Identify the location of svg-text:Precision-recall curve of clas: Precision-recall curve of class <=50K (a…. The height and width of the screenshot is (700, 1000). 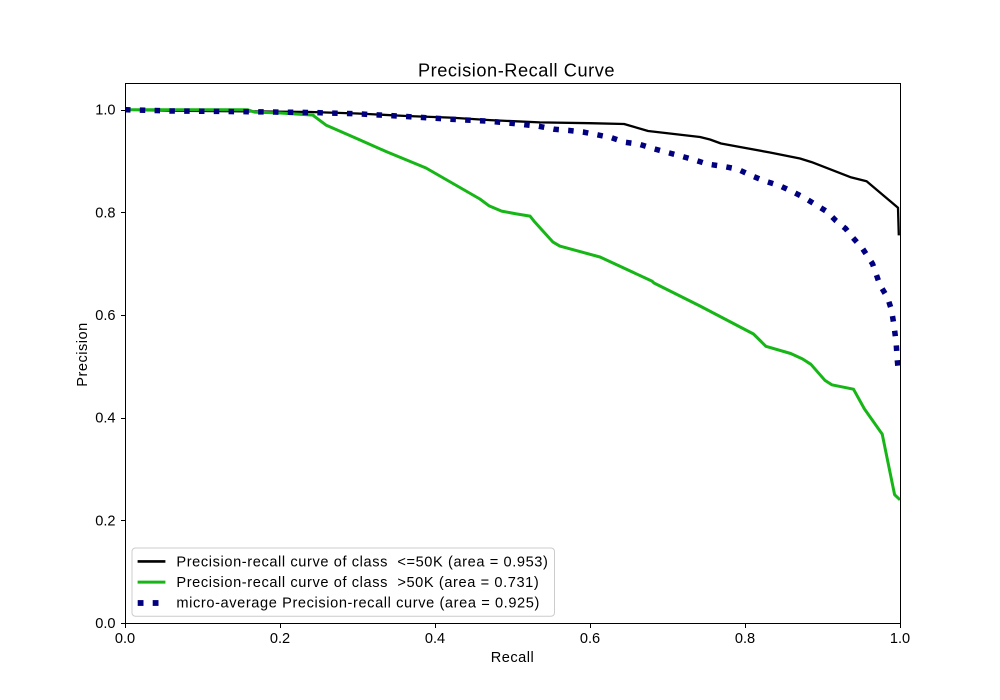
(362, 562).